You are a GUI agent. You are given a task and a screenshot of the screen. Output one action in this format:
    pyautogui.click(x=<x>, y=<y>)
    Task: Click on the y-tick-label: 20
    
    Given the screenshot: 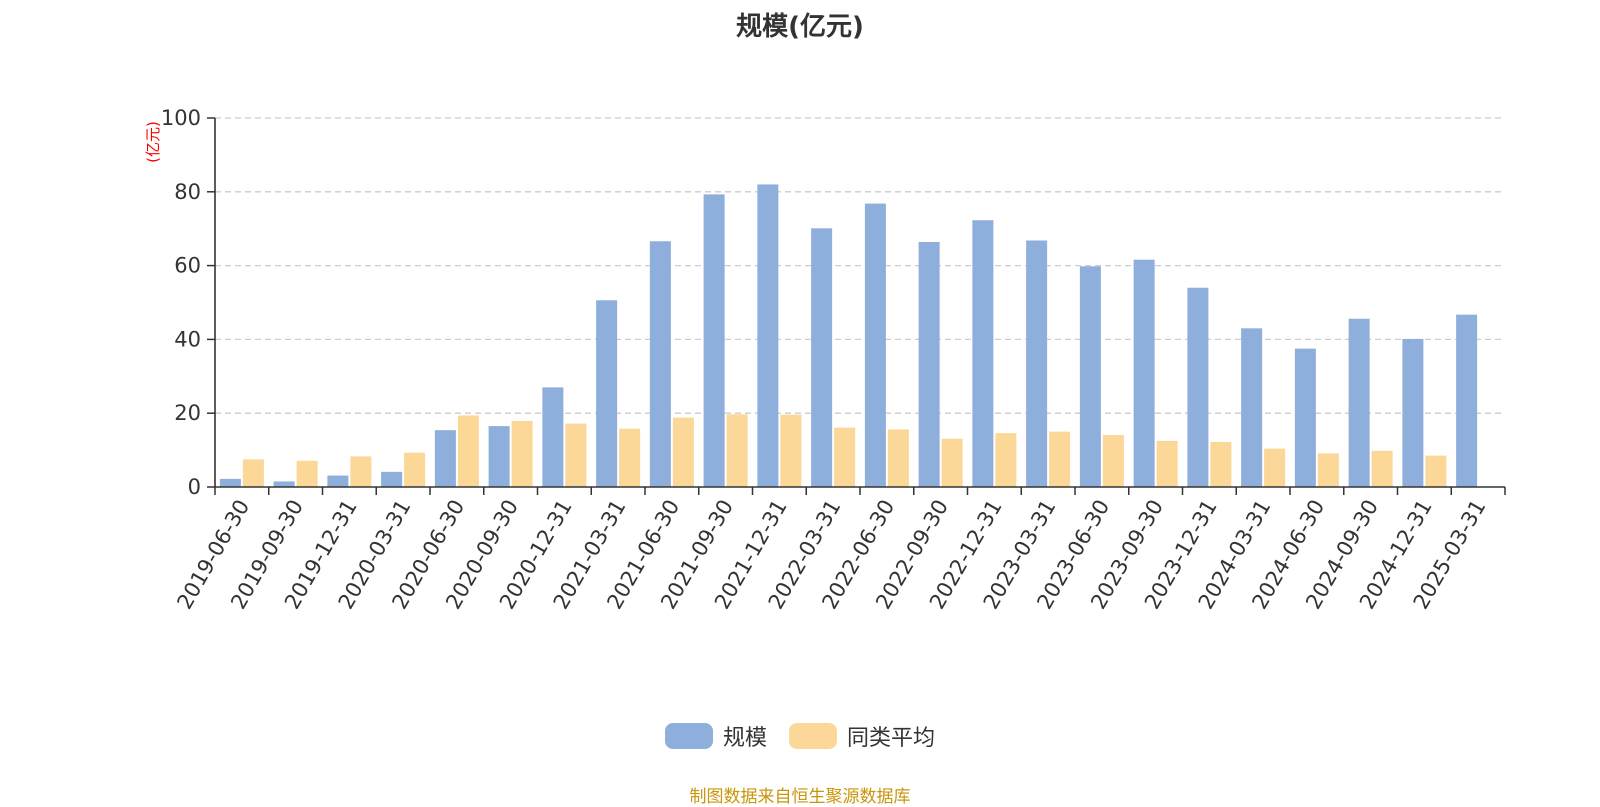 What is the action you would take?
    pyautogui.click(x=187, y=413)
    